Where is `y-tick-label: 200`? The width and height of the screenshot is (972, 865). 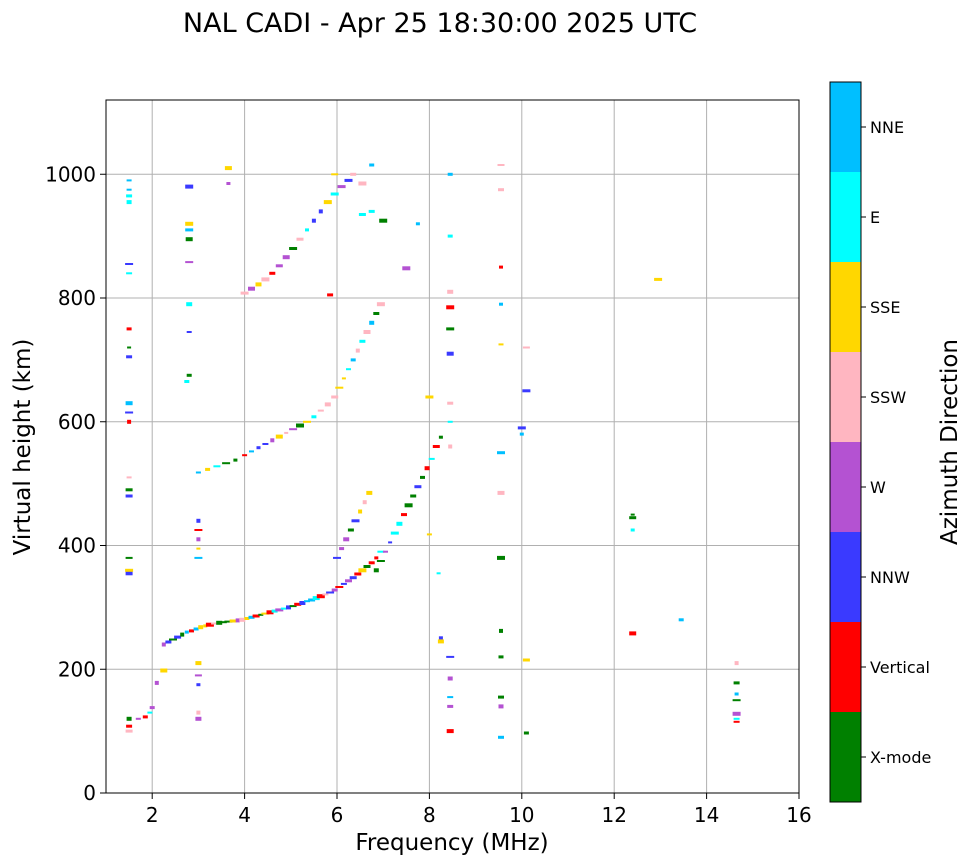 y-tick-label: 200 is located at coordinates (77, 669).